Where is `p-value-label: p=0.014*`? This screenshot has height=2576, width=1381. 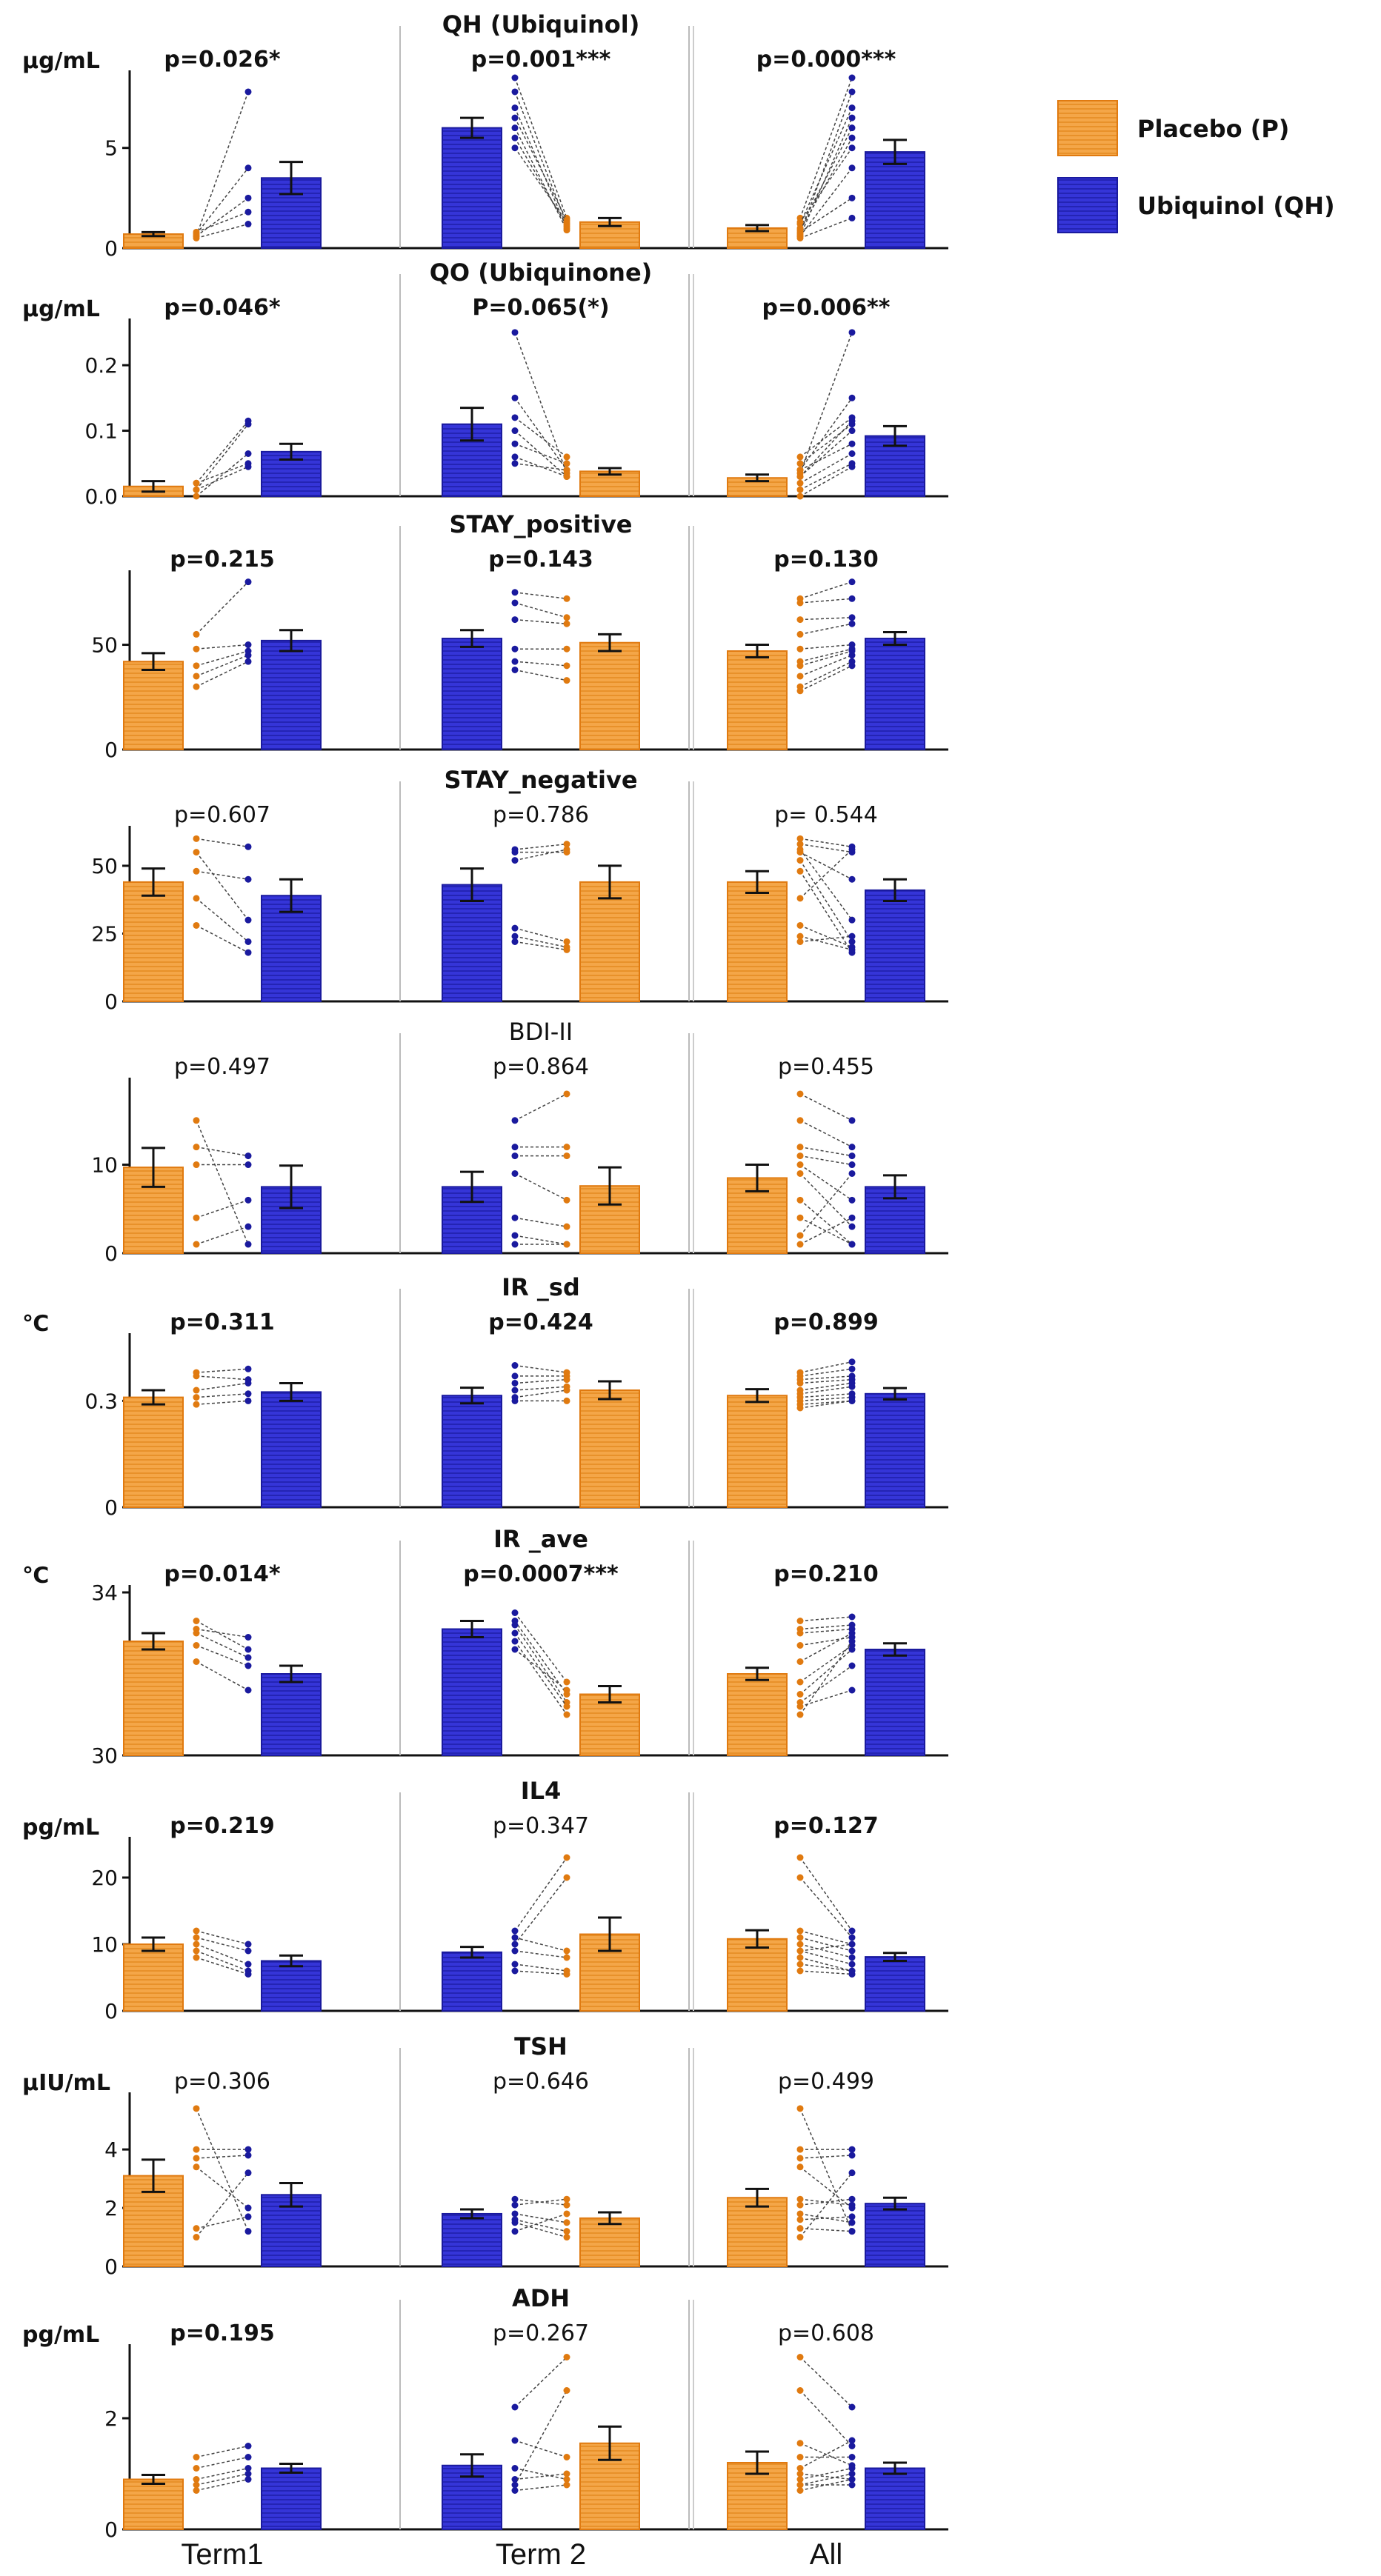 p-value-label: p=0.014* is located at coordinates (222, 1574).